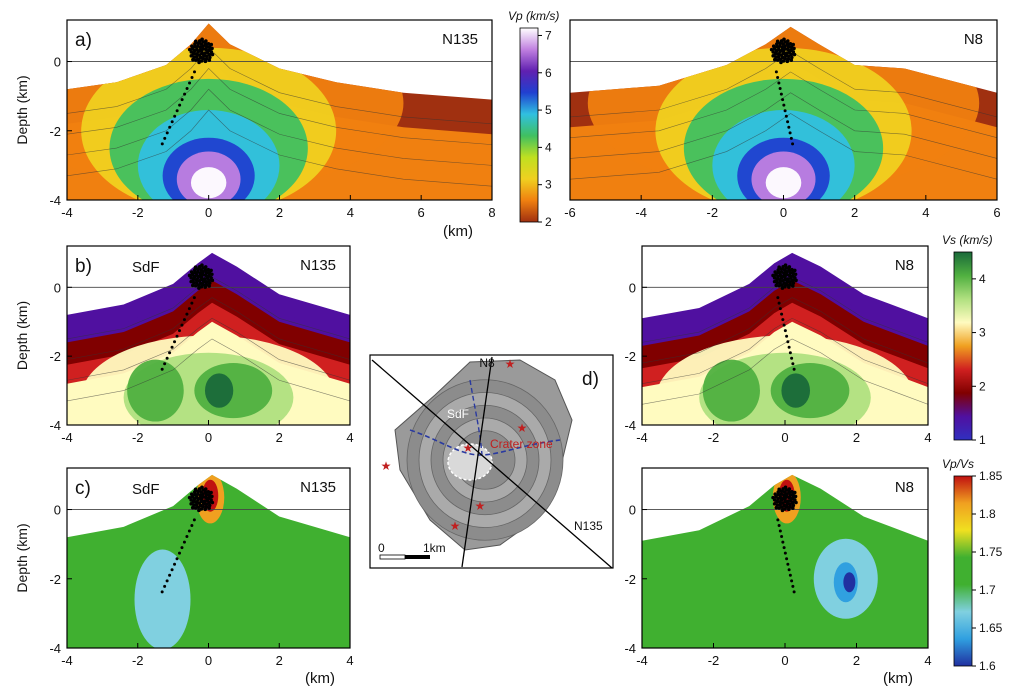  What do you see at coordinates (927, 660) in the screenshot?
I see `x-tick-label: 4` at bounding box center [927, 660].